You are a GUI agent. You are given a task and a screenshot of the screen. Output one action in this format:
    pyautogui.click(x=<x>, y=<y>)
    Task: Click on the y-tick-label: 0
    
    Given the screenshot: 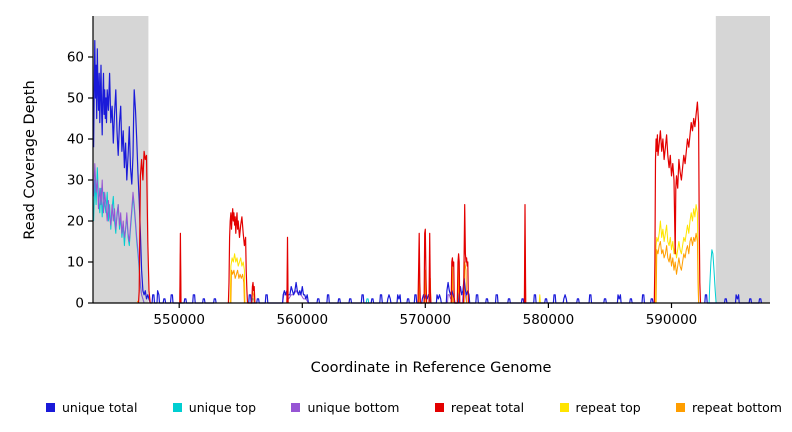 What is the action you would take?
    pyautogui.click(x=79, y=304)
    